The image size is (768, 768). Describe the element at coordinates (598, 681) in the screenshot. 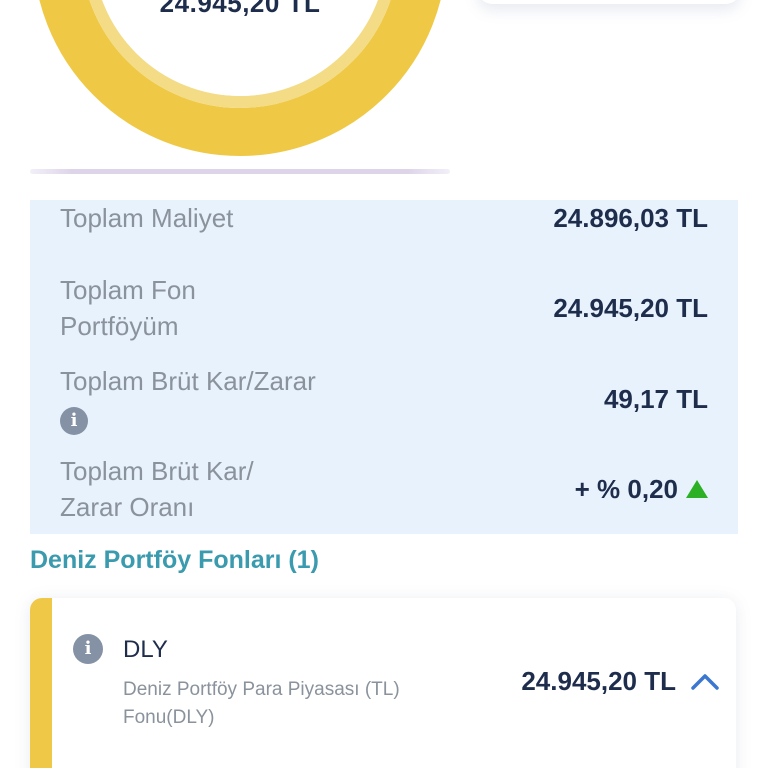

I see `fund-value: 24.945,20 TL` at that location.